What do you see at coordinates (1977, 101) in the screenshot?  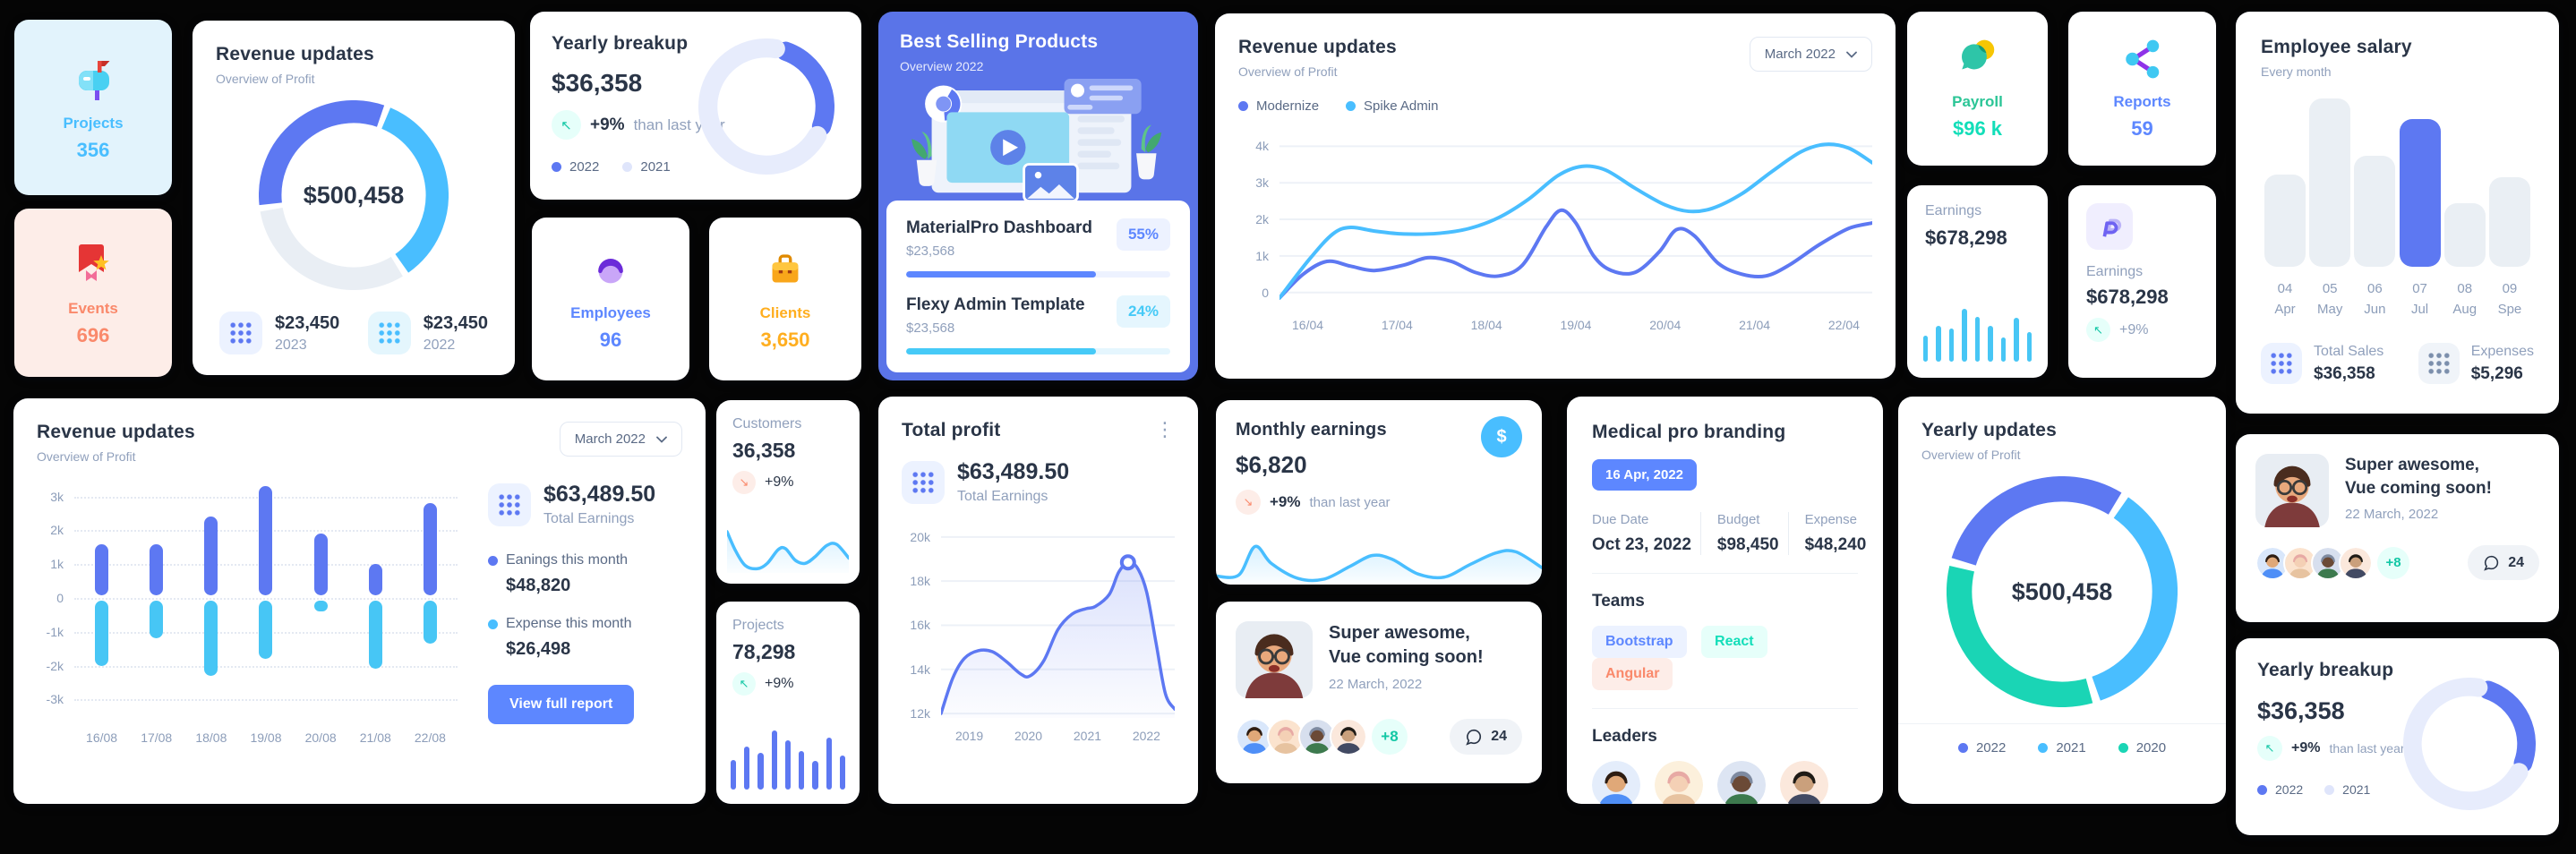 I see `tile-payroll-label: Payroll` at bounding box center [1977, 101].